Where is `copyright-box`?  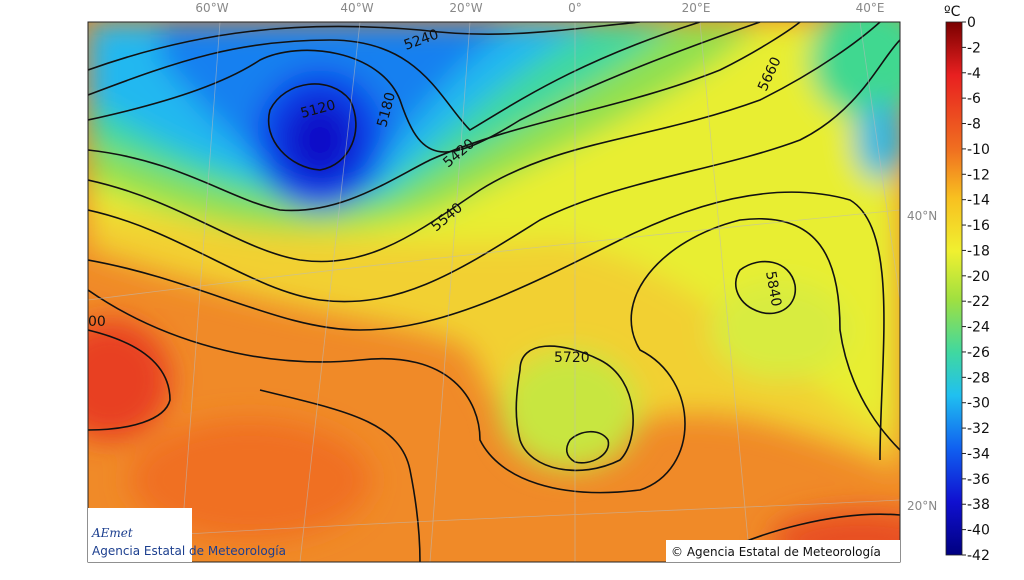 copyright-box is located at coordinates (783, 551).